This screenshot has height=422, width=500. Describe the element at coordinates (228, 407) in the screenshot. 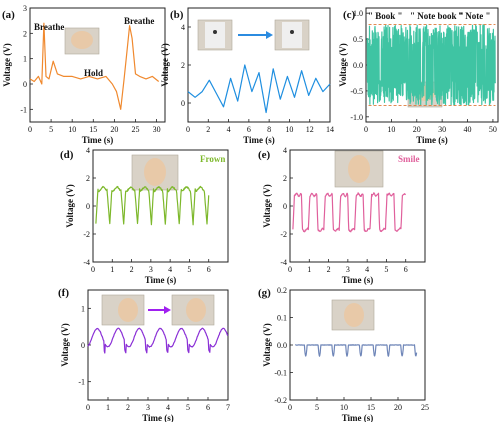

I see `x-tick-label: 7` at that location.